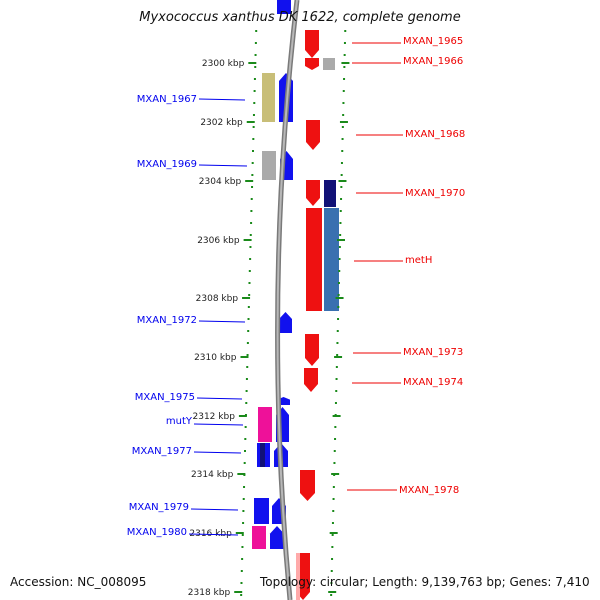  I want to click on tick-label: 2310 kbp, so click(215, 358).